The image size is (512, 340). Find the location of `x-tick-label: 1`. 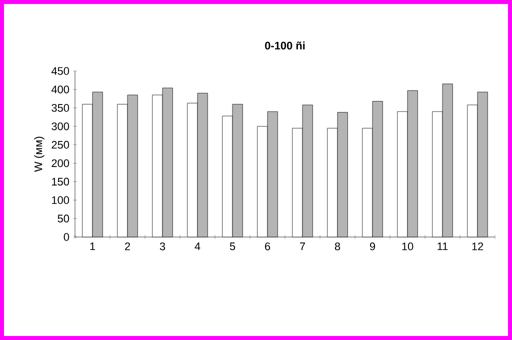

x-tick-label: 1 is located at coordinates (93, 246).